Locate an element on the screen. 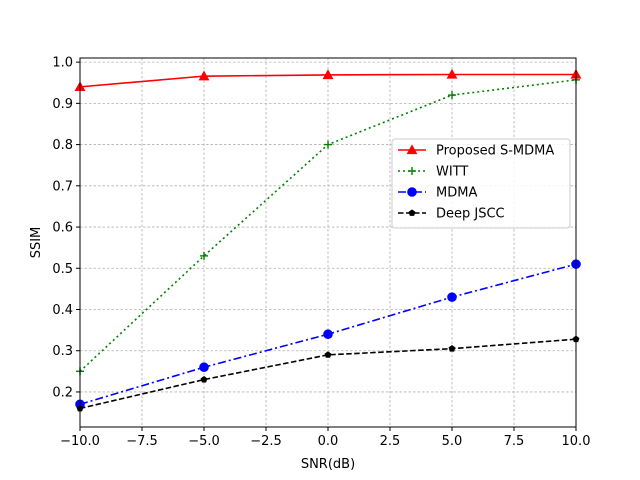 This screenshot has width=640, height=480. x-tick-label: 7.5 is located at coordinates (514, 441).